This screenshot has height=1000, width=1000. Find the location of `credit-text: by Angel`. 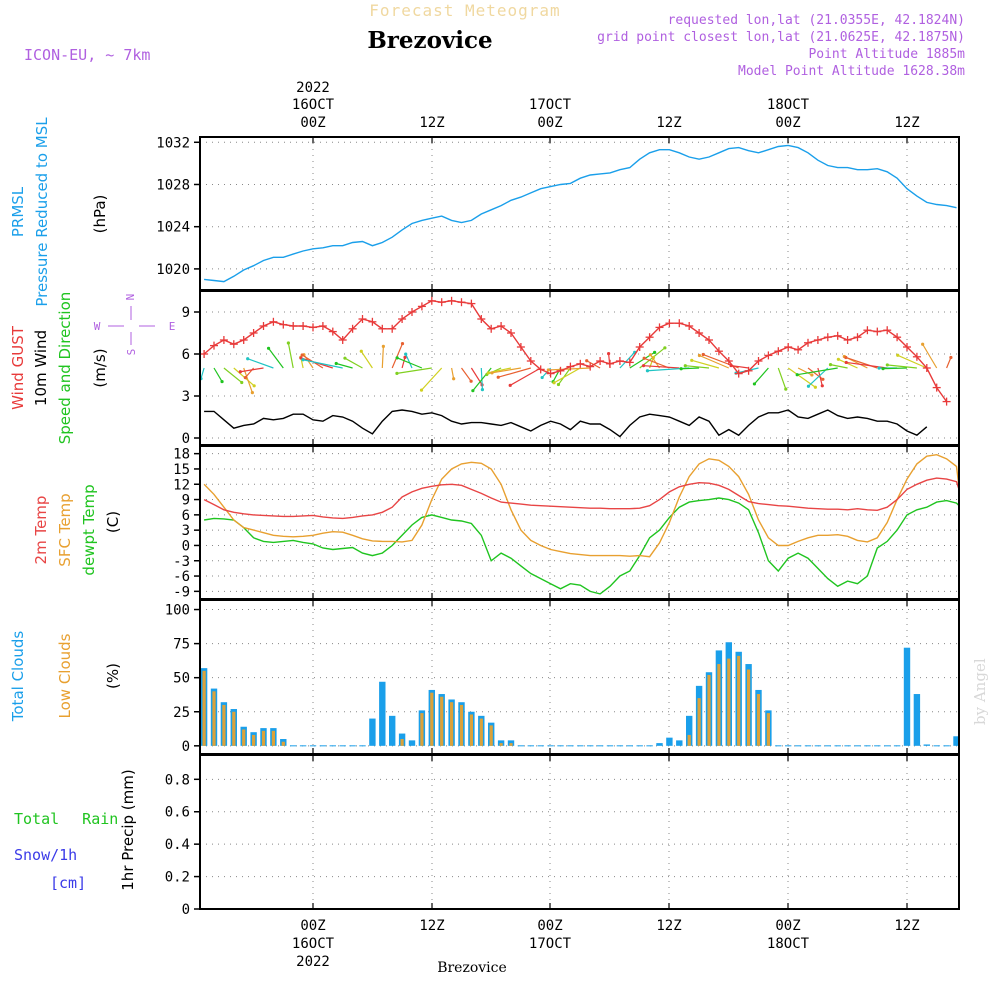

credit-text: by Angel is located at coordinates (980, 691).